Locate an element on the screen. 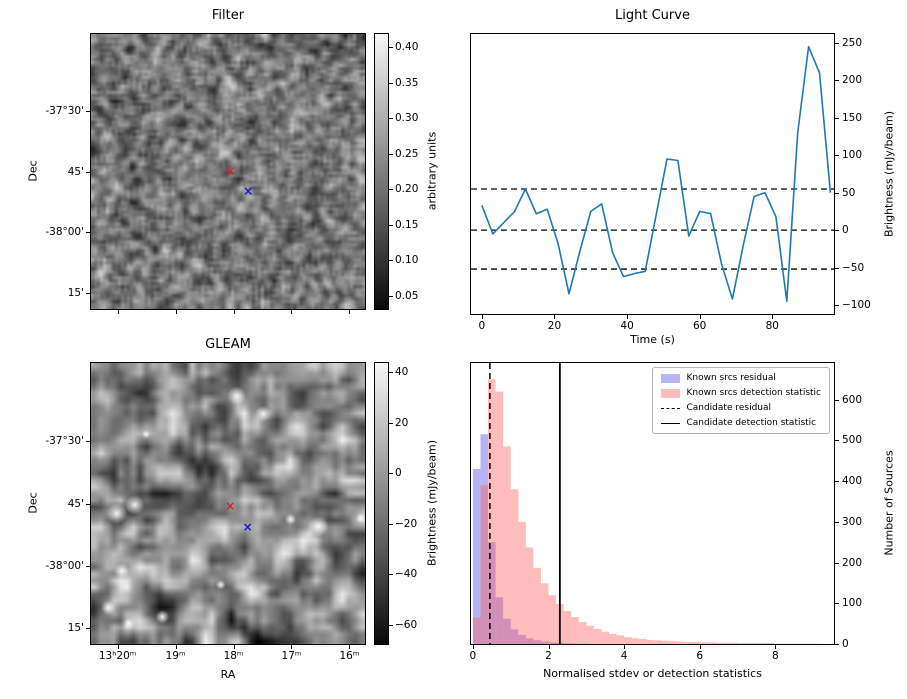 This screenshot has height=699, width=907. legend-item: Candidate residual is located at coordinates (741, 408).